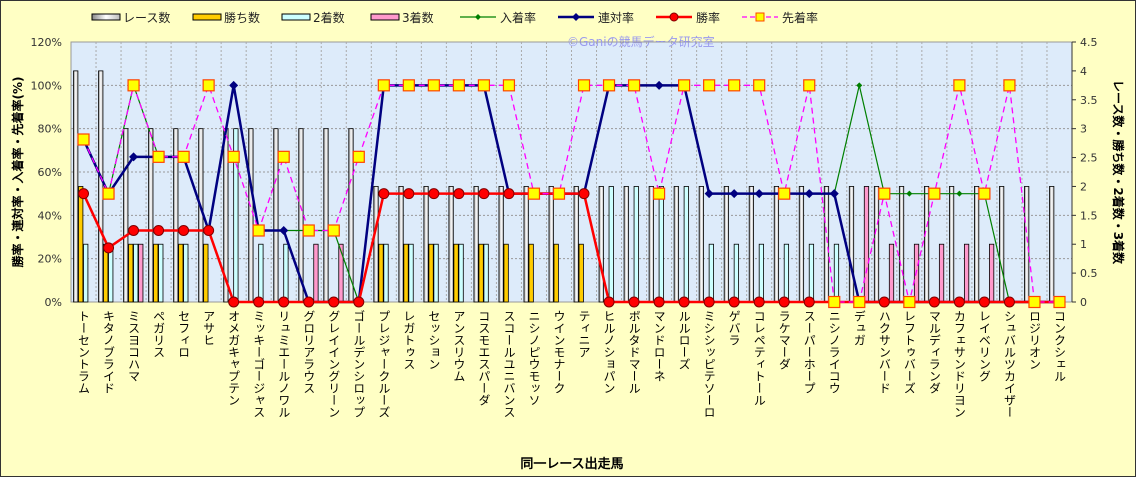  Describe the element at coordinates (959, 364) in the screenshot. I see `x-tick-label: カフェサンドリヨン` at that location.